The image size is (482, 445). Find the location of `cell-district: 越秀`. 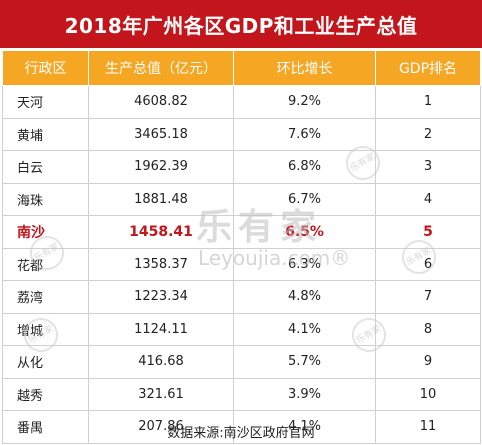

cell-district: 越秀 is located at coordinates (45, 394).